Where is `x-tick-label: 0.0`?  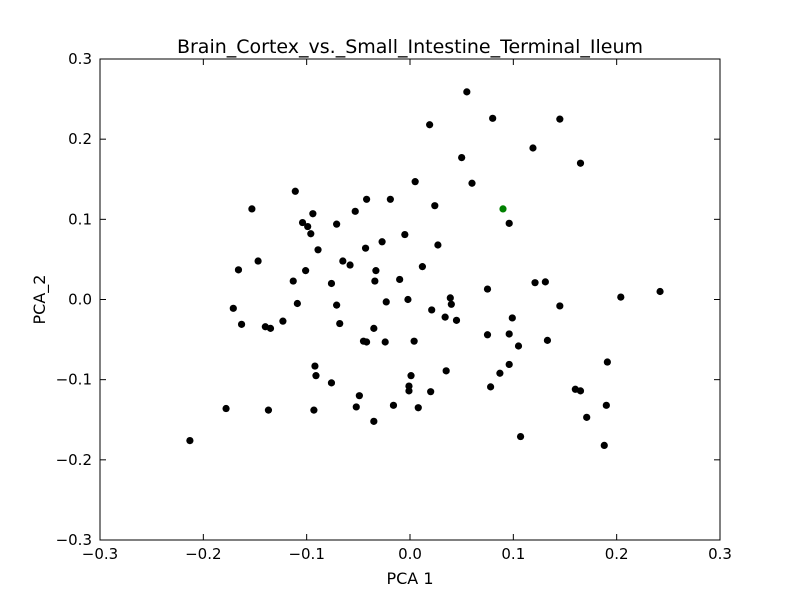
x-tick-label: 0.0 is located at coordinates (410, 554).